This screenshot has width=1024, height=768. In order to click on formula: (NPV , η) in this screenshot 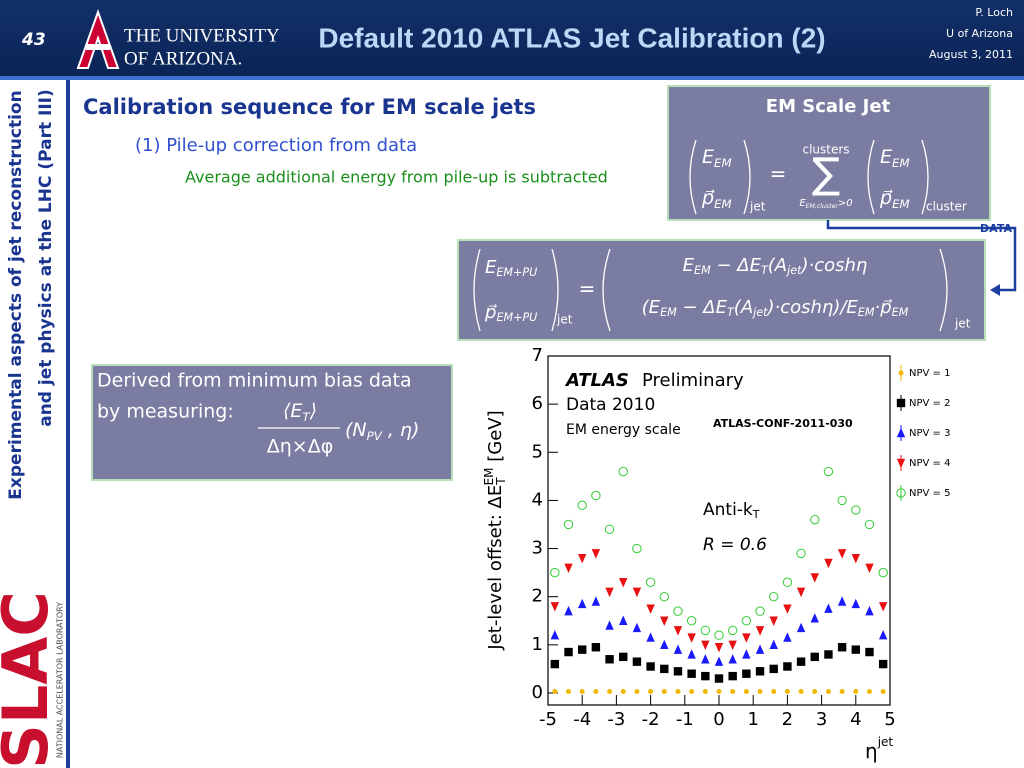, I will do `click(382, 431)`.